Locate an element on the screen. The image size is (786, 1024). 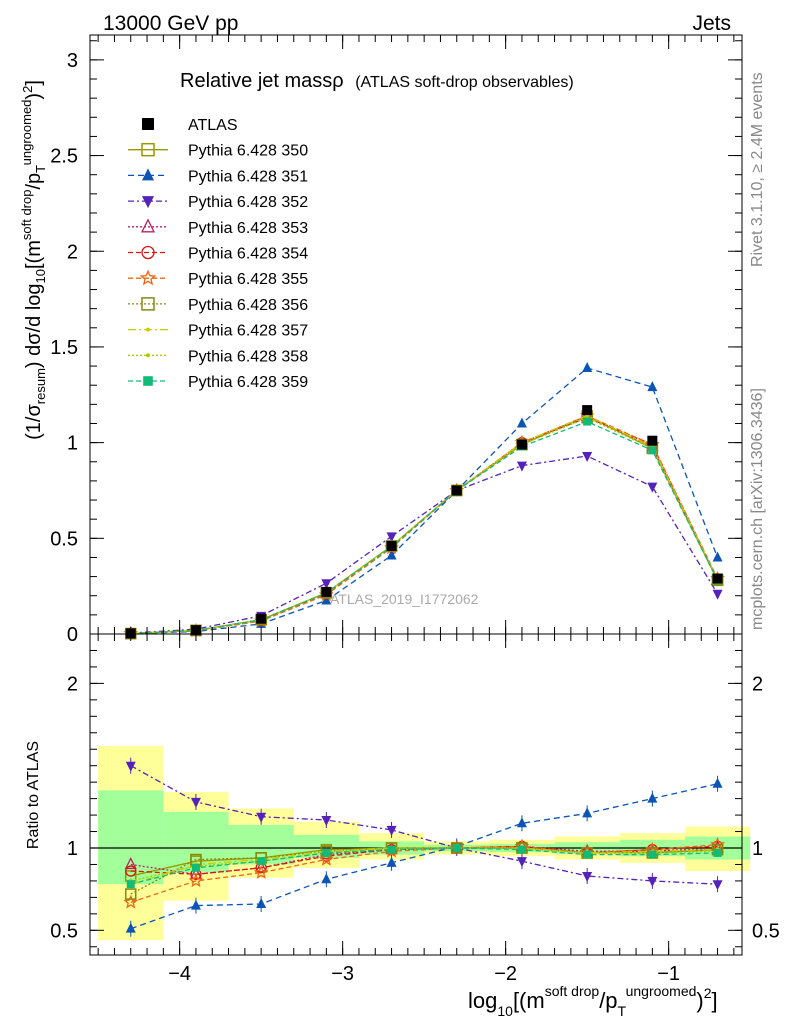
ylabel-part: resum is located at coordinates (40, 386).